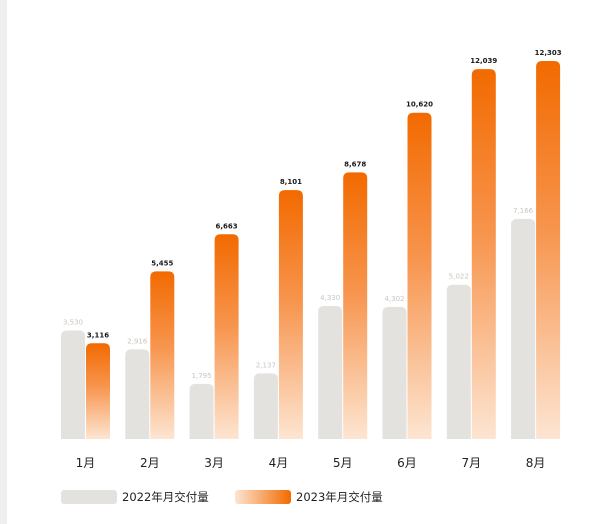 Image resolution: width=600 pixels, height=524 pixels. What do you see at coordinates (419, 105) in the screenshot?
I see `value-label-2023-6: 10,620` at bounding box center [419, 105].